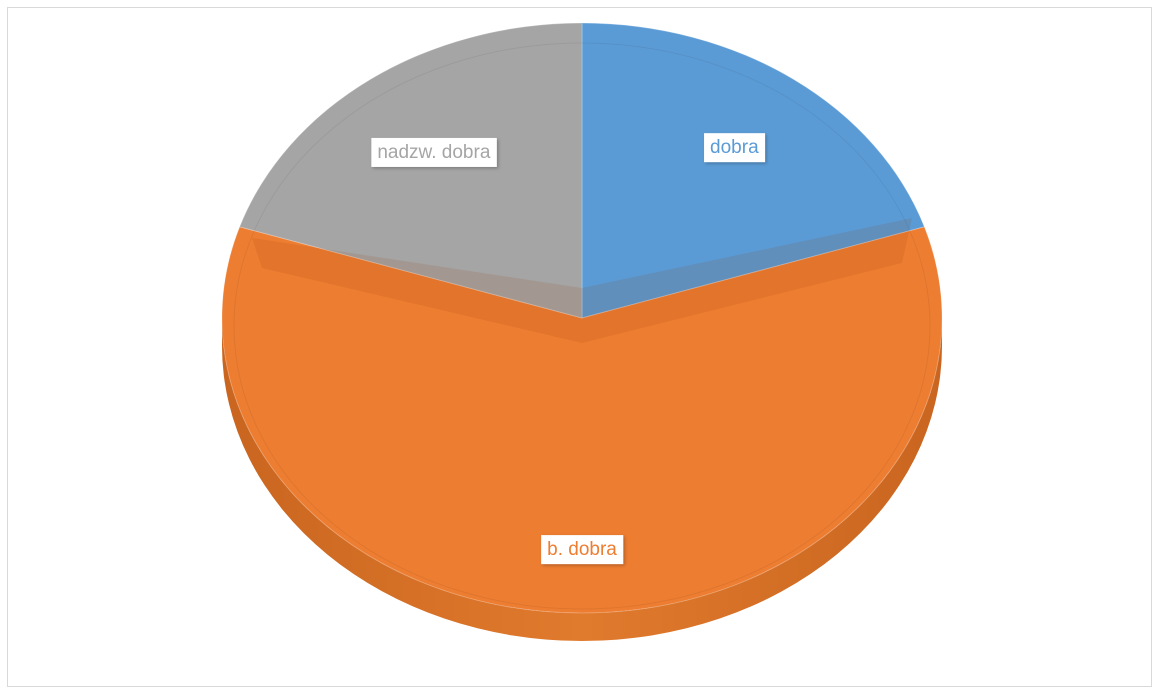 This screenshot has width=1155, height=687. I want to click on data-label-dobra: dobra, so click(735, 148).